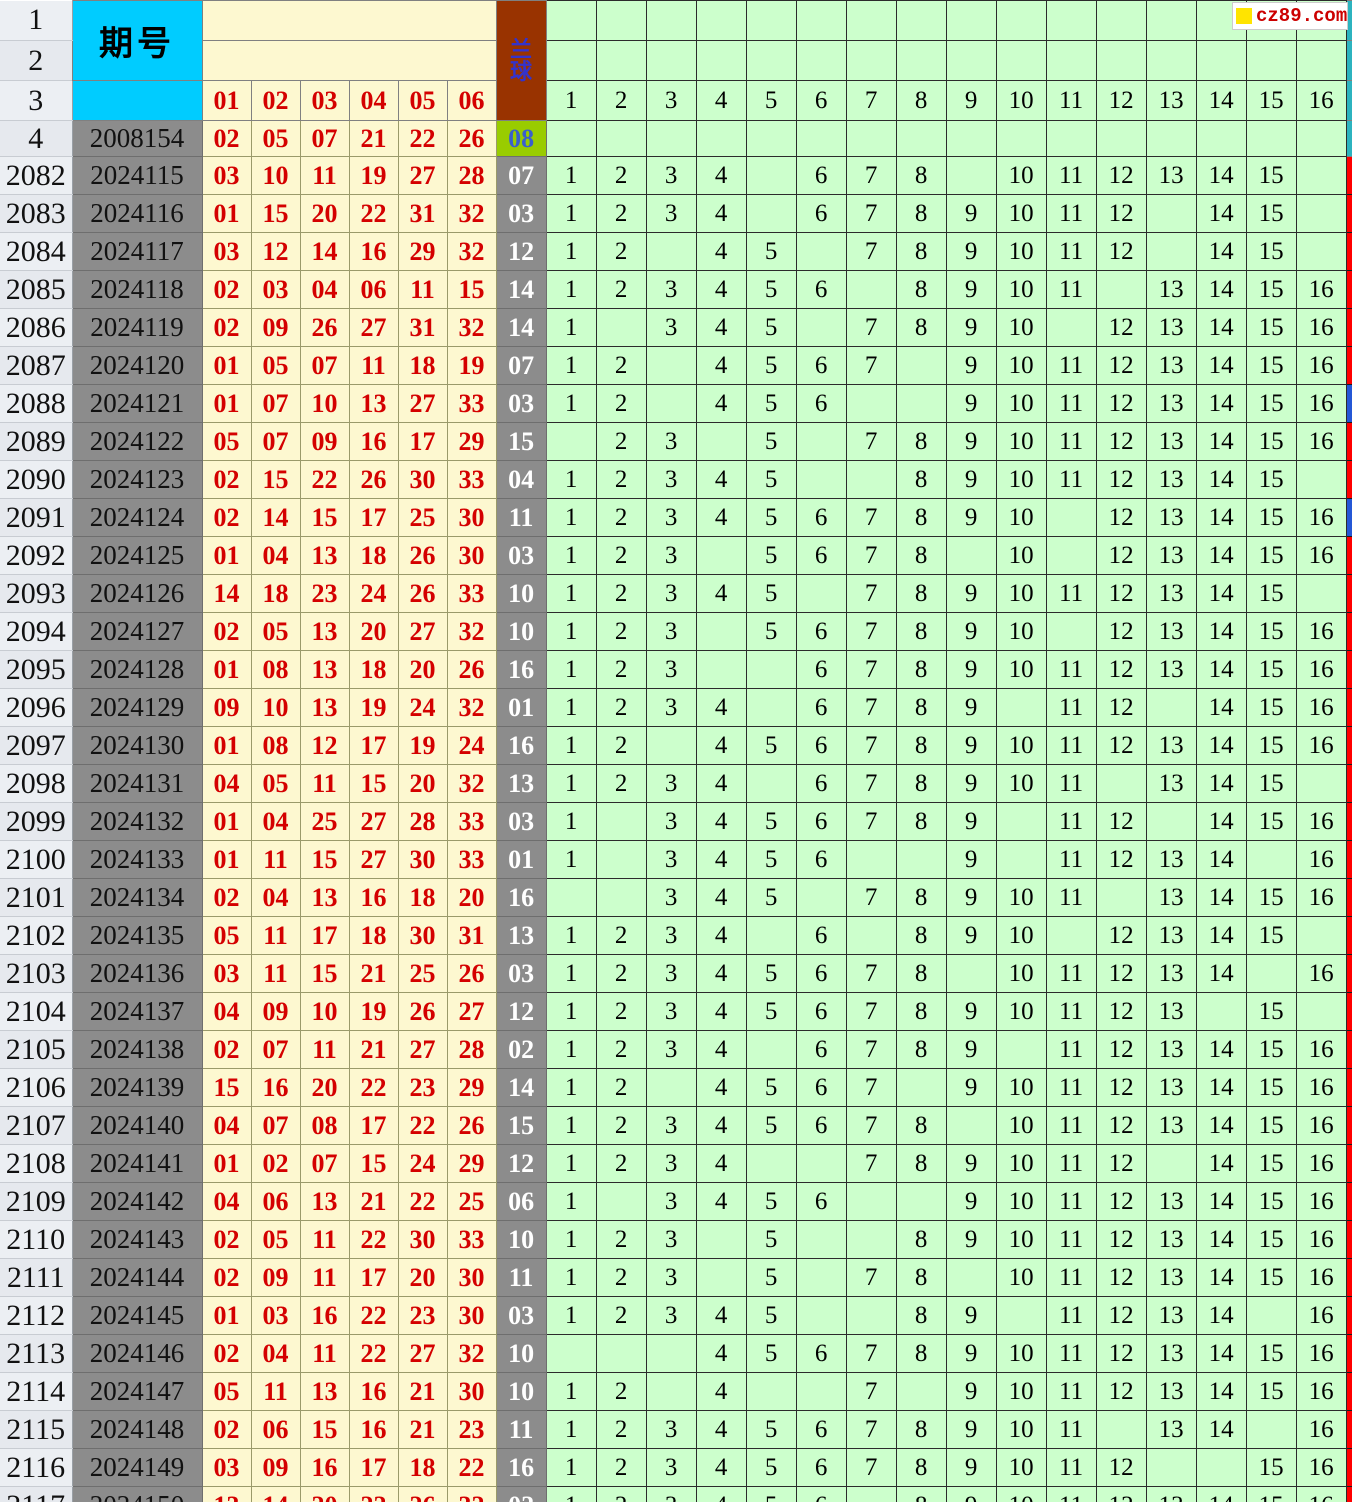  I want to click on column-header-blue-ball: 兰球, so click(521, 60).